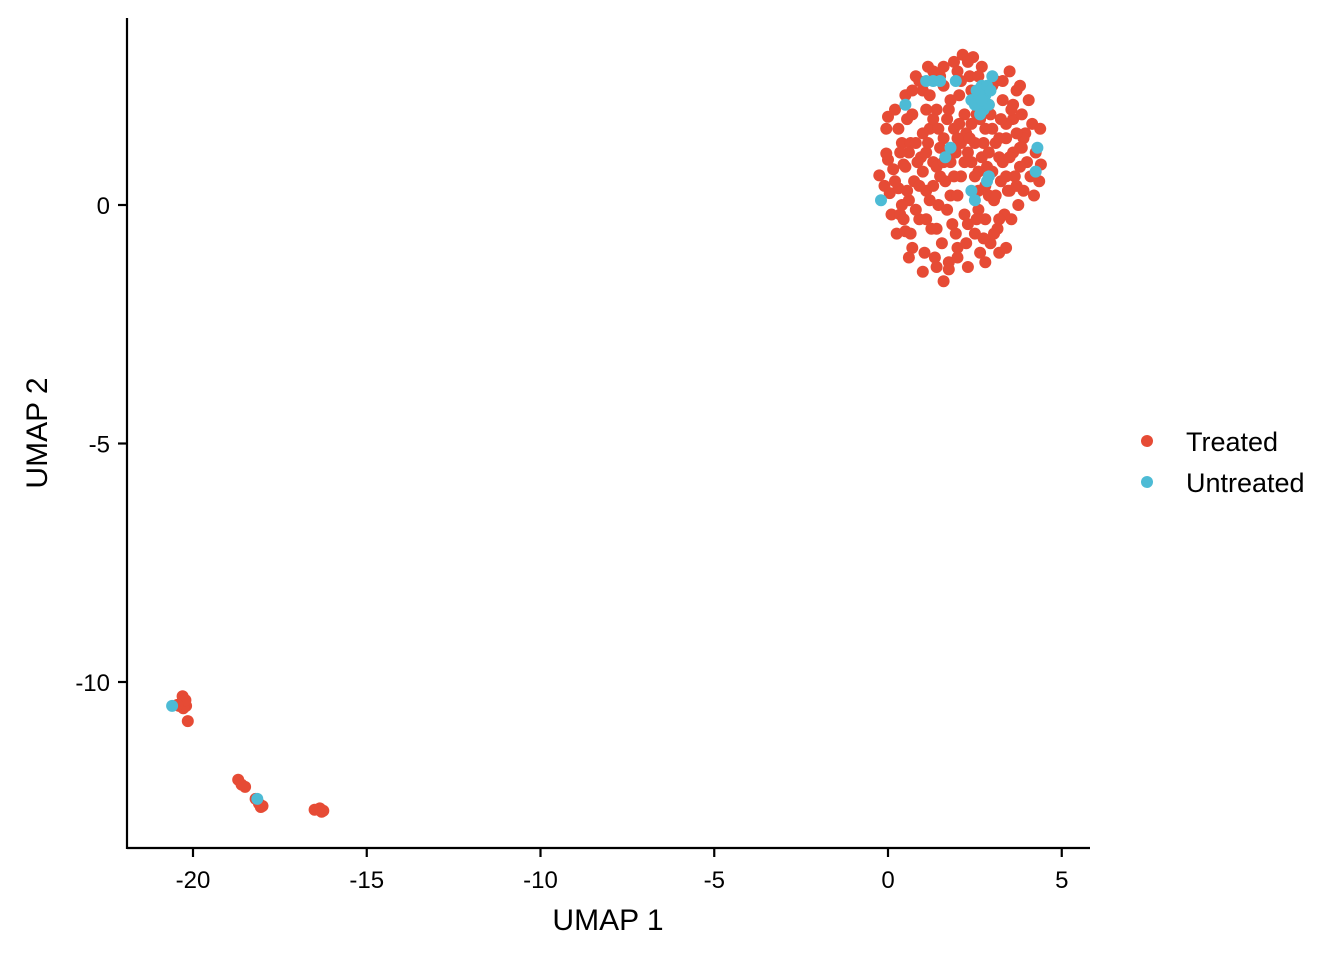 The image size is (1344, 960). What do you see at coordinates (1245, 483) in the screenshot?
I see `legend-label: Untreated` at bounding box center [1245, 483].